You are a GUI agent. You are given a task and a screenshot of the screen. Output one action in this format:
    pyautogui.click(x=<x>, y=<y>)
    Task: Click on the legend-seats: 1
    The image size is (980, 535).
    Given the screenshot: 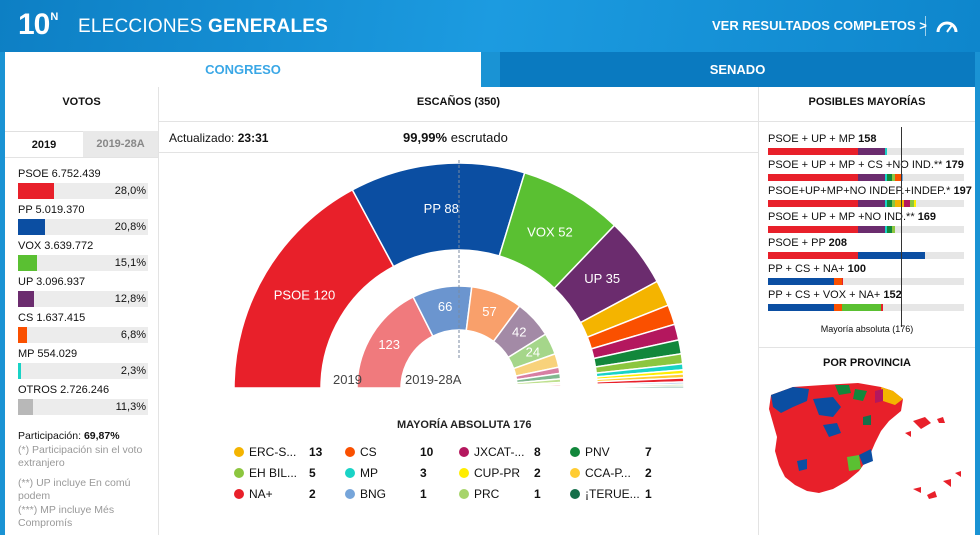 What is the action you would take?
    pyautogui.click(x=537, y=494)
    